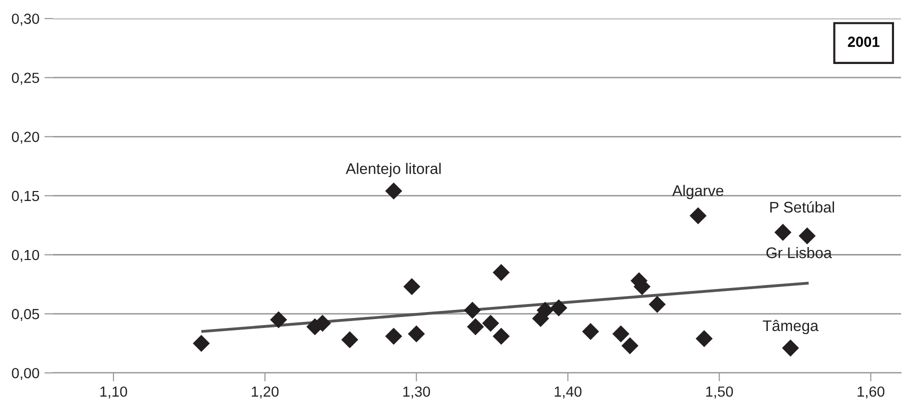 The width and height of the screenshot is (912, 412). Describe the element at coordinates (719, 392) in the screenshot. I see `x-tick-label: 1,50` at that location.